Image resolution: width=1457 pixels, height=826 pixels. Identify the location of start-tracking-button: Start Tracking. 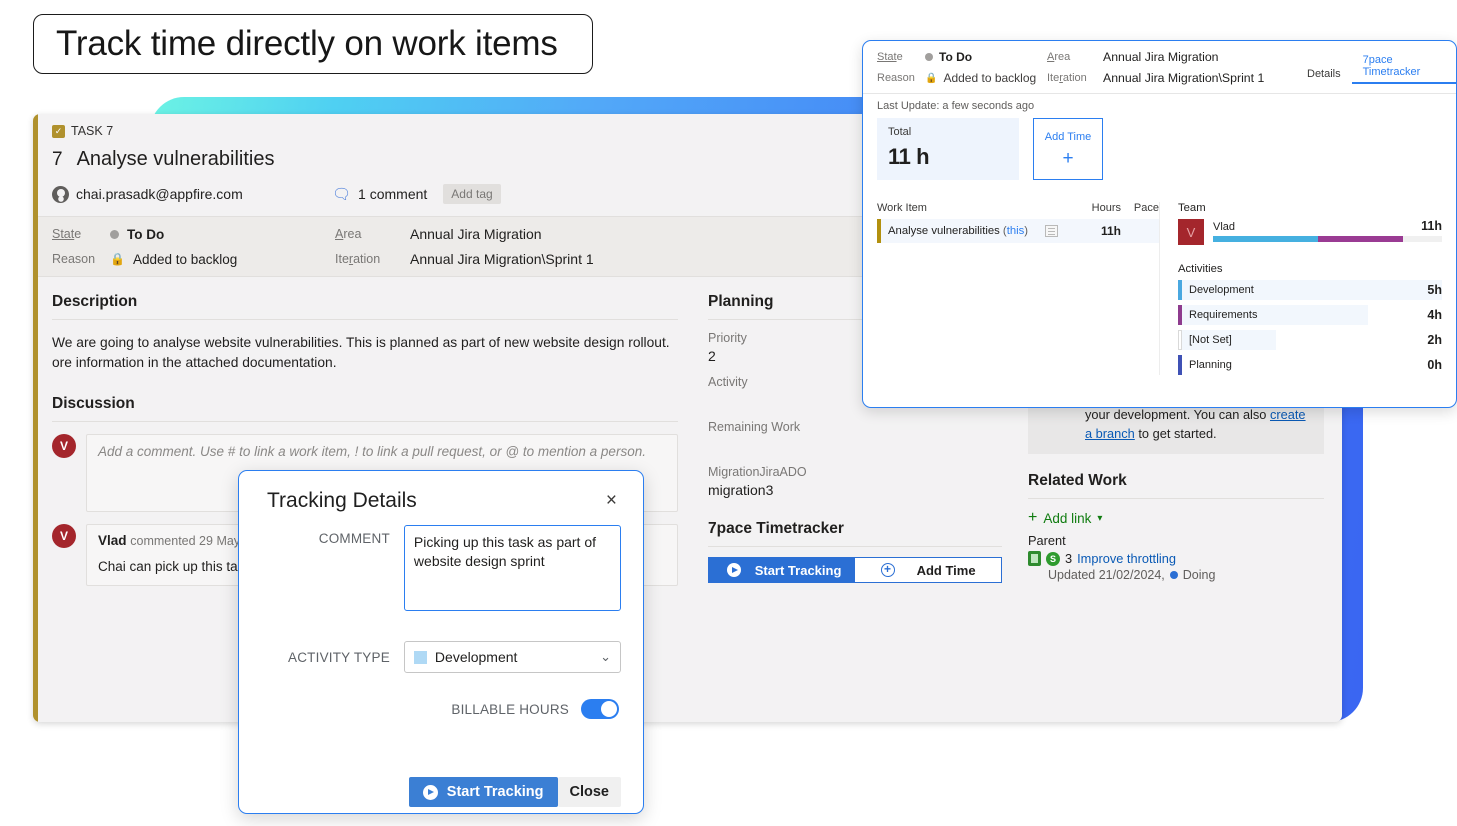
(781, 570).